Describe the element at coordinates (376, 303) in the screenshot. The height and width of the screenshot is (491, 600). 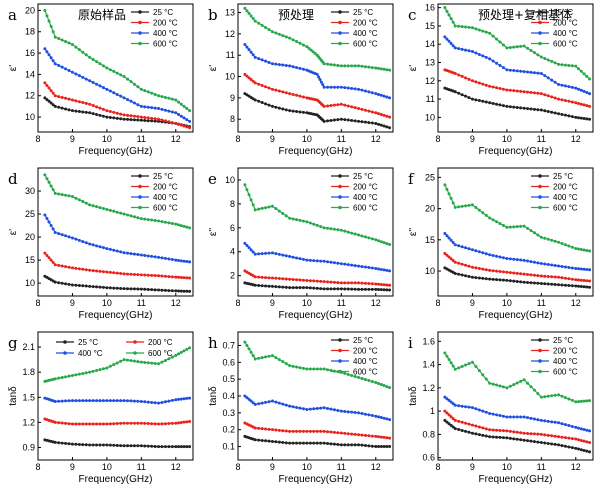
I see `x-tick-label: 12` at that location.